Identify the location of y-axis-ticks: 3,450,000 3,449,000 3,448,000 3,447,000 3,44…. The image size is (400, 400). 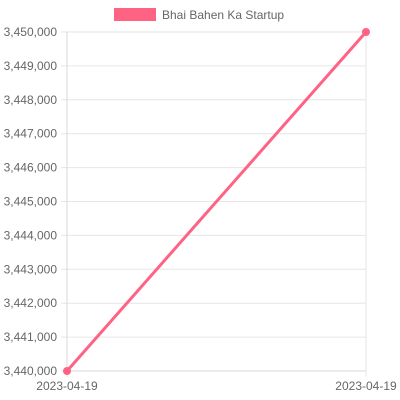
(31, 201).